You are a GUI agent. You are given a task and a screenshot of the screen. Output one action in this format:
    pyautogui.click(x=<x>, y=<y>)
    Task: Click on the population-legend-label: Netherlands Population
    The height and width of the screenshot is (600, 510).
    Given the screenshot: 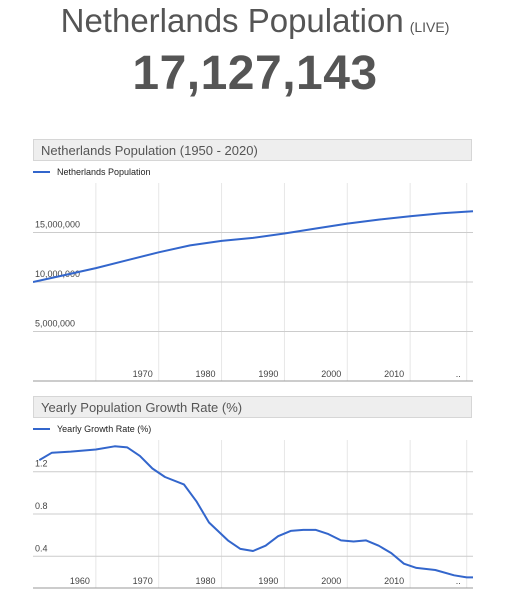 What is the action you would take?
    pyautogui.click(x=104, y=172)
    